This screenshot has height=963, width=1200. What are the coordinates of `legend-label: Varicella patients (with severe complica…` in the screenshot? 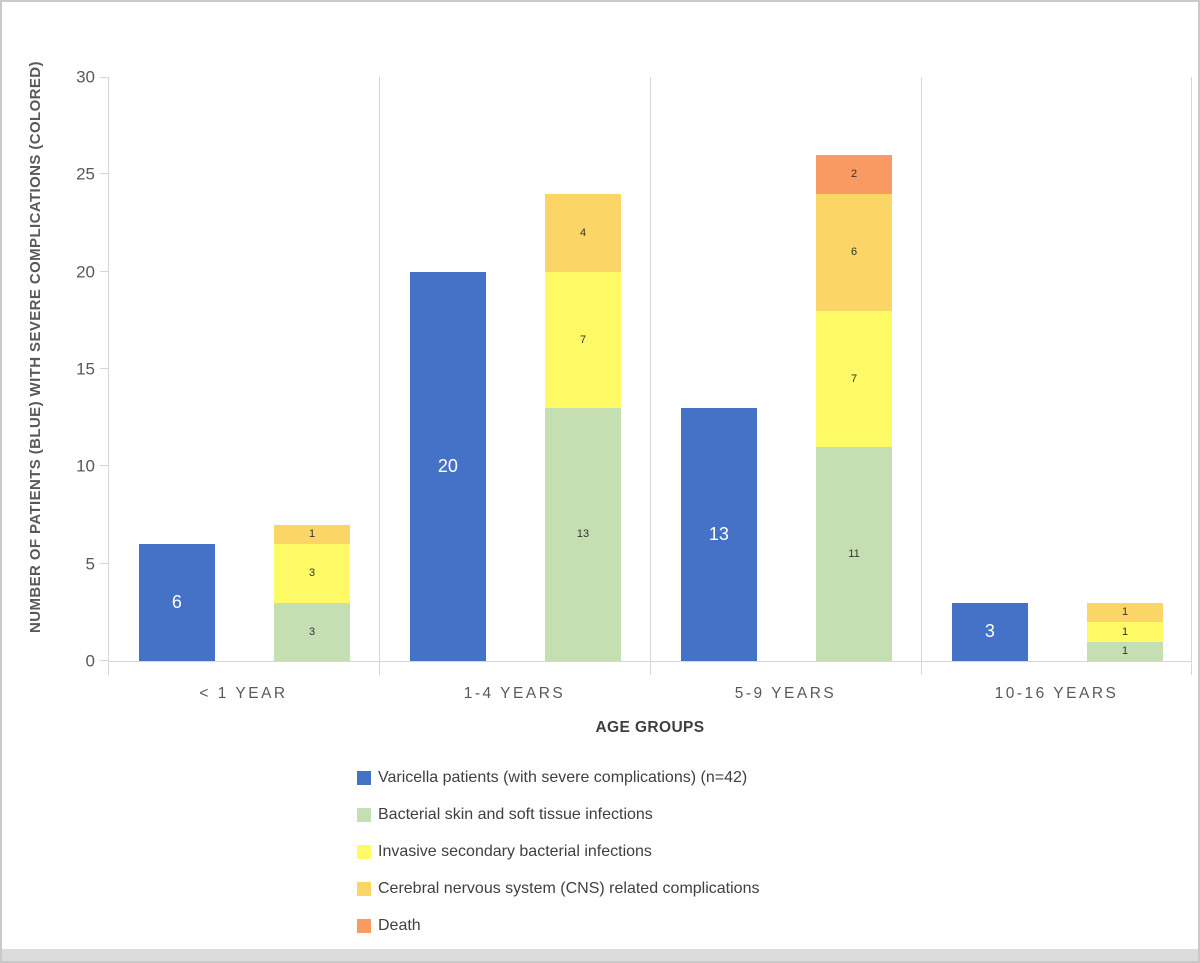 It's located at (563, 777).